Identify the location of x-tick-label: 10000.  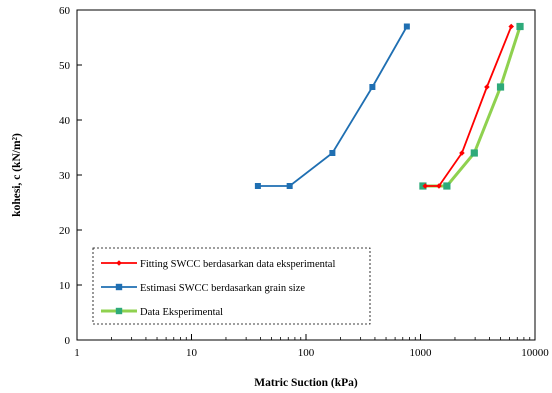
(535, 353).